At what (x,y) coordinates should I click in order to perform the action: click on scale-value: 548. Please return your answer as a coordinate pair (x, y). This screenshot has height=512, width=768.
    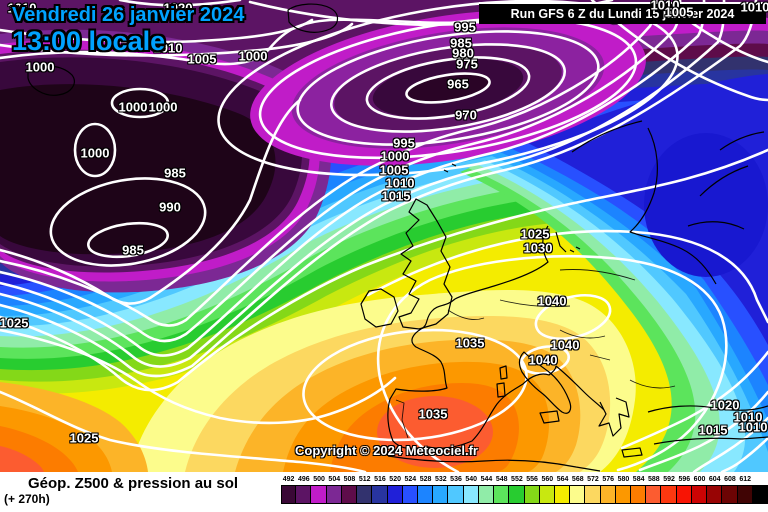
    Looking at the image, I should click on (501, 479).